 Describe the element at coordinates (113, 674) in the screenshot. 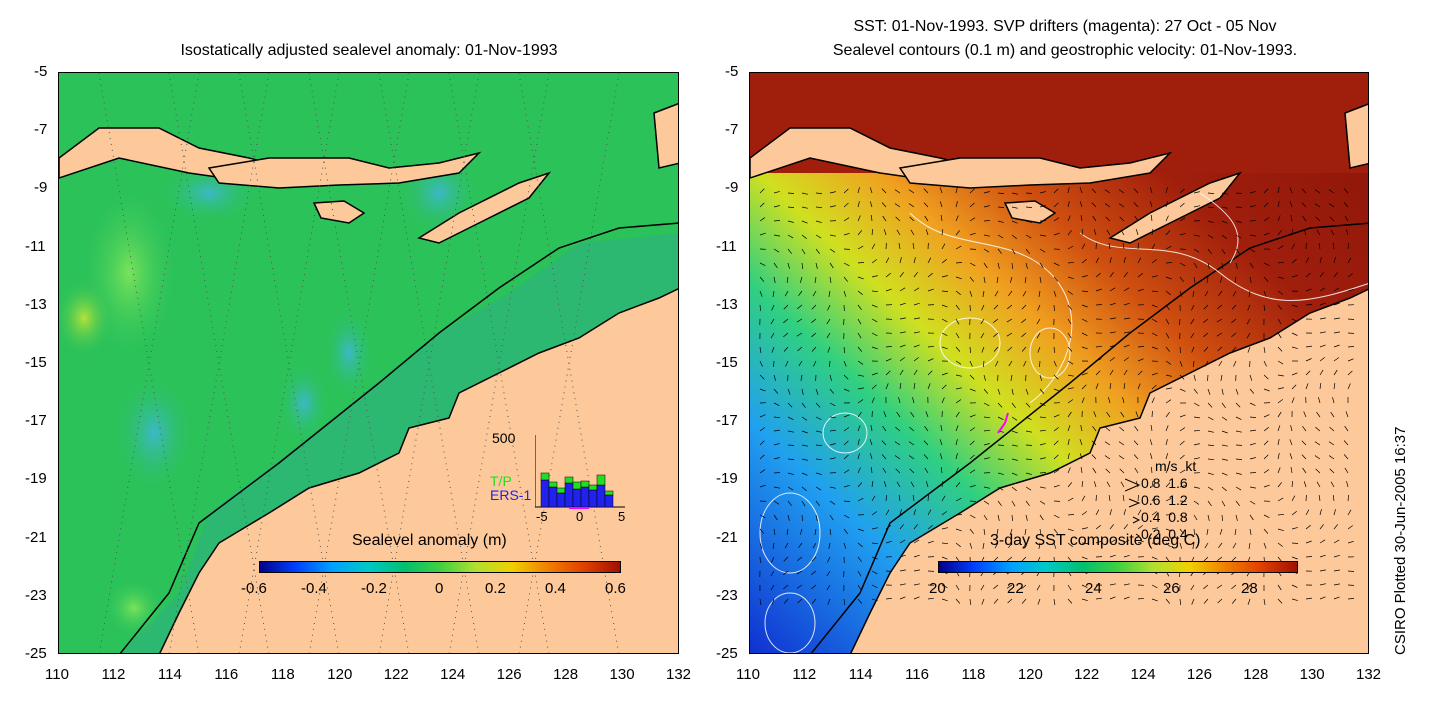

I see `lon-tick-label: 112` at that location.